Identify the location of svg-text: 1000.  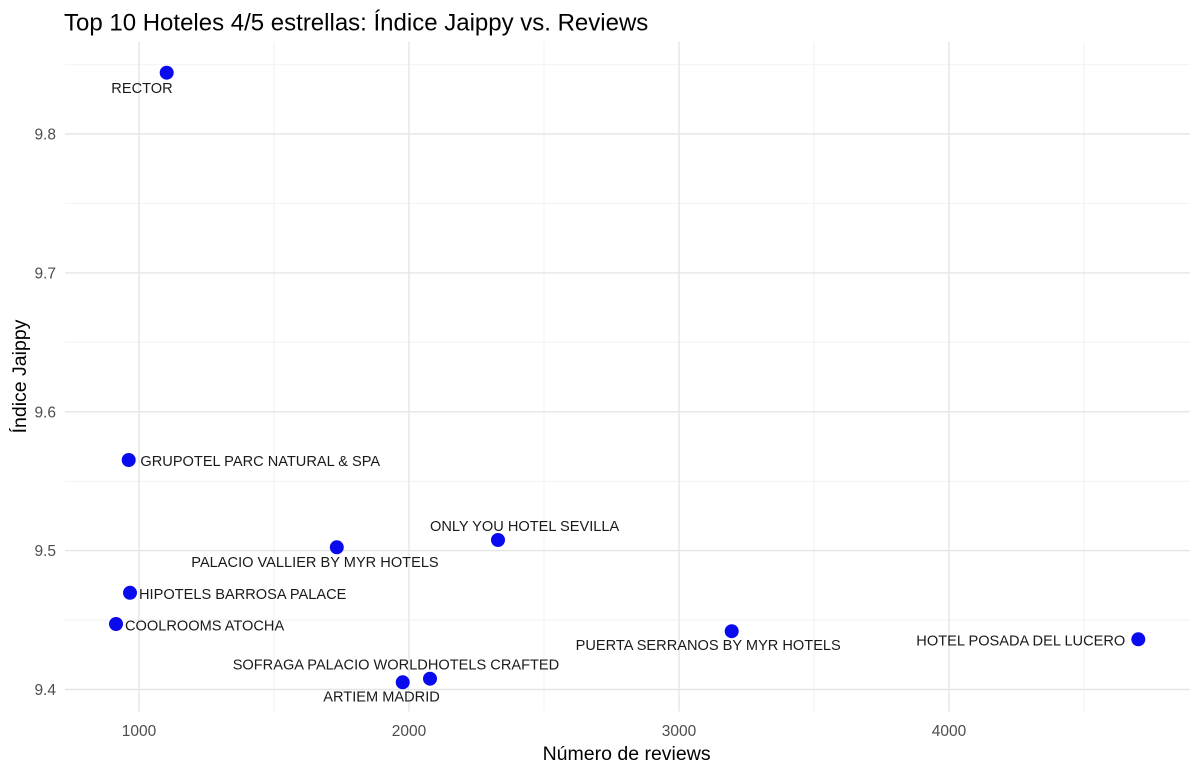
(139, 731).